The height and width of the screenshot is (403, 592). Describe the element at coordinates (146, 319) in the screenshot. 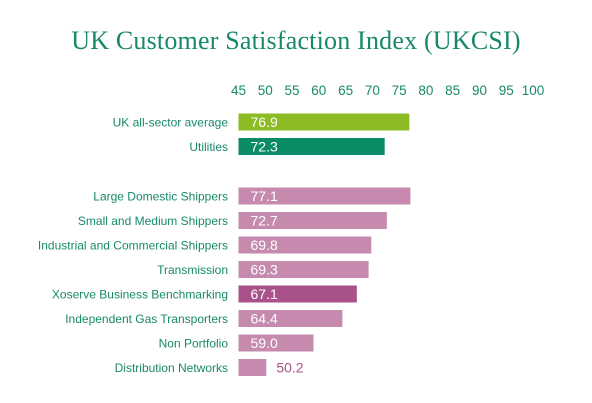

I see `category-label: Independent Gas Transporters` at that location.